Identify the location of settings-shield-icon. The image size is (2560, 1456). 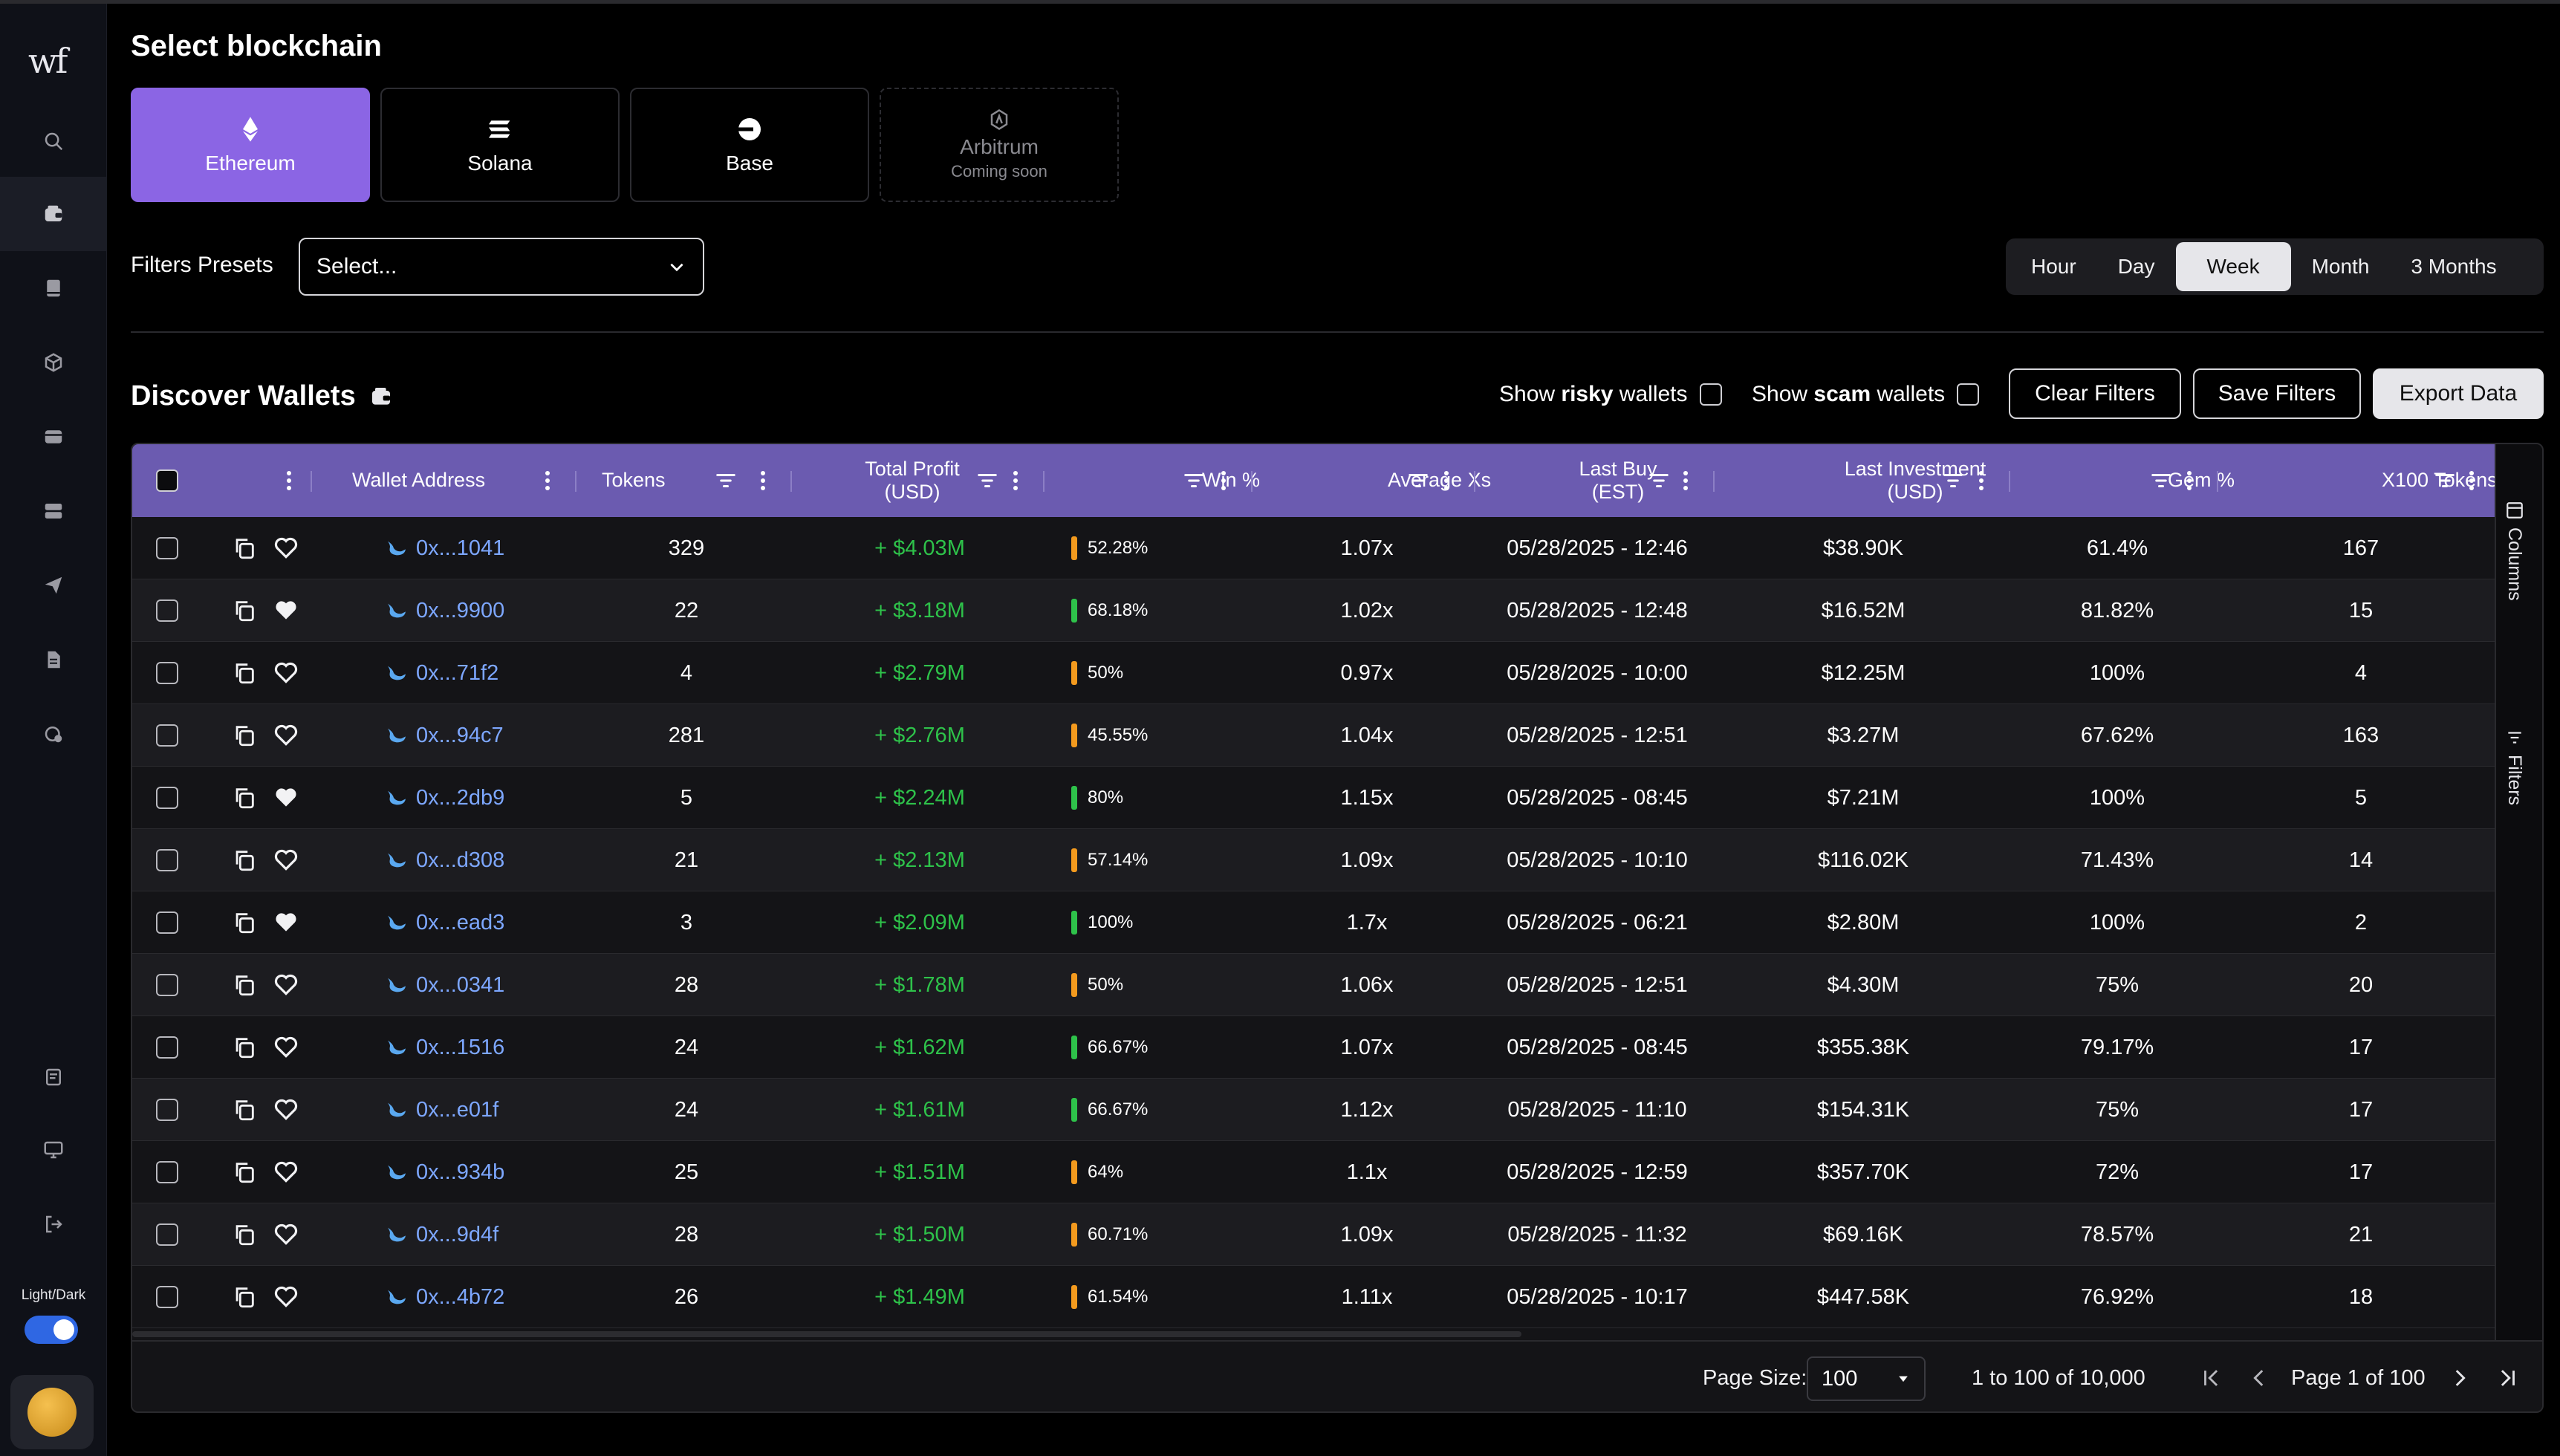
(54, 734).